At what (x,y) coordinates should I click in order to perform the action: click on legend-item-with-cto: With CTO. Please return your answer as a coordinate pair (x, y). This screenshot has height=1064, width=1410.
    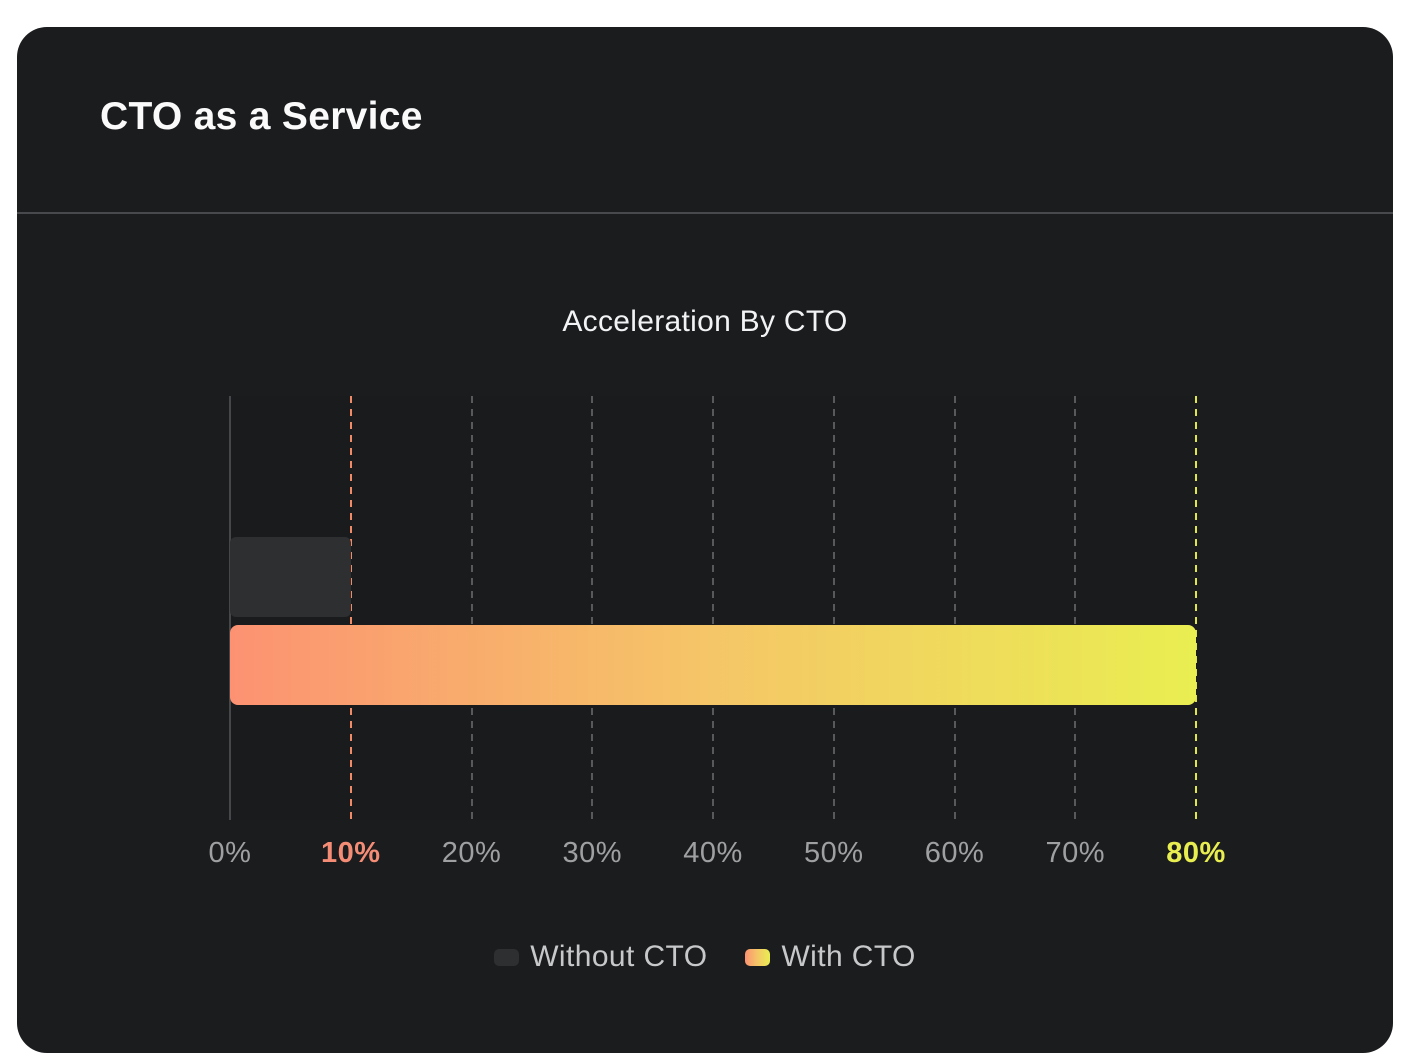
    Looking at the image, I should click on (830, 957).